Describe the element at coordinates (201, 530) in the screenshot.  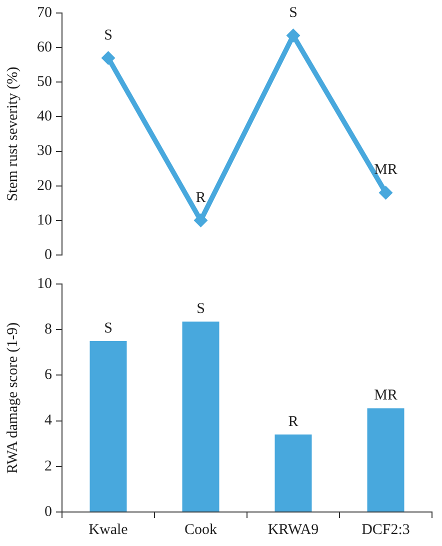
I see `x-tick-label: Cook` at that location.